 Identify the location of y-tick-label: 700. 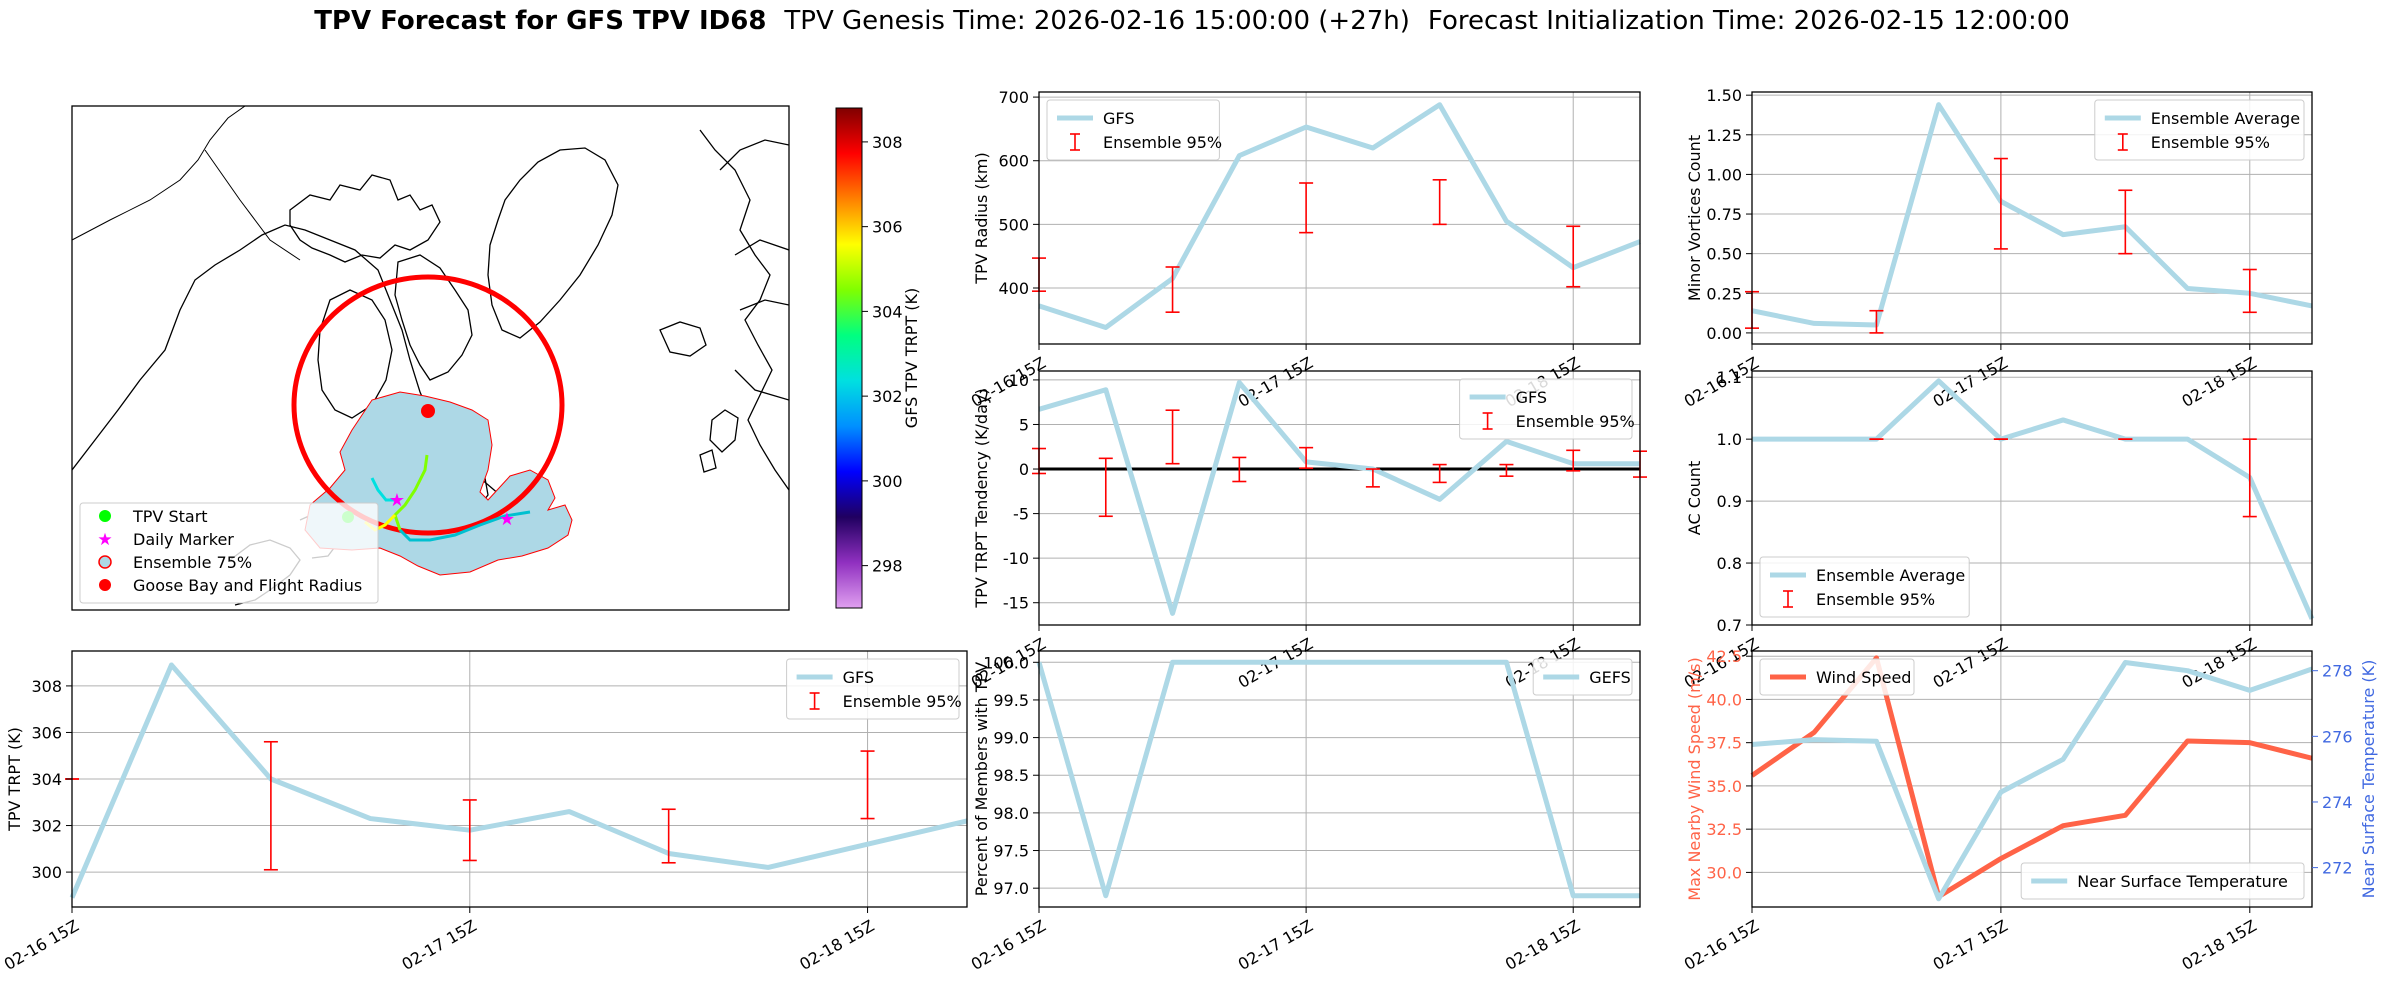
(1013, 97).